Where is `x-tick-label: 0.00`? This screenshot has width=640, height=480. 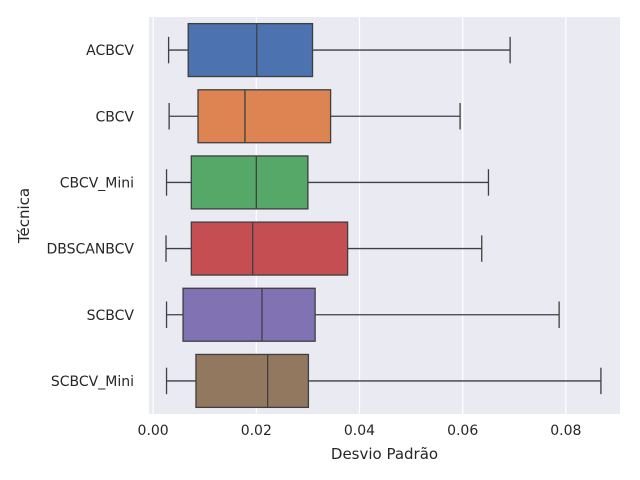
x-tick-label: 0.00 is located at coordinates (153, 431).